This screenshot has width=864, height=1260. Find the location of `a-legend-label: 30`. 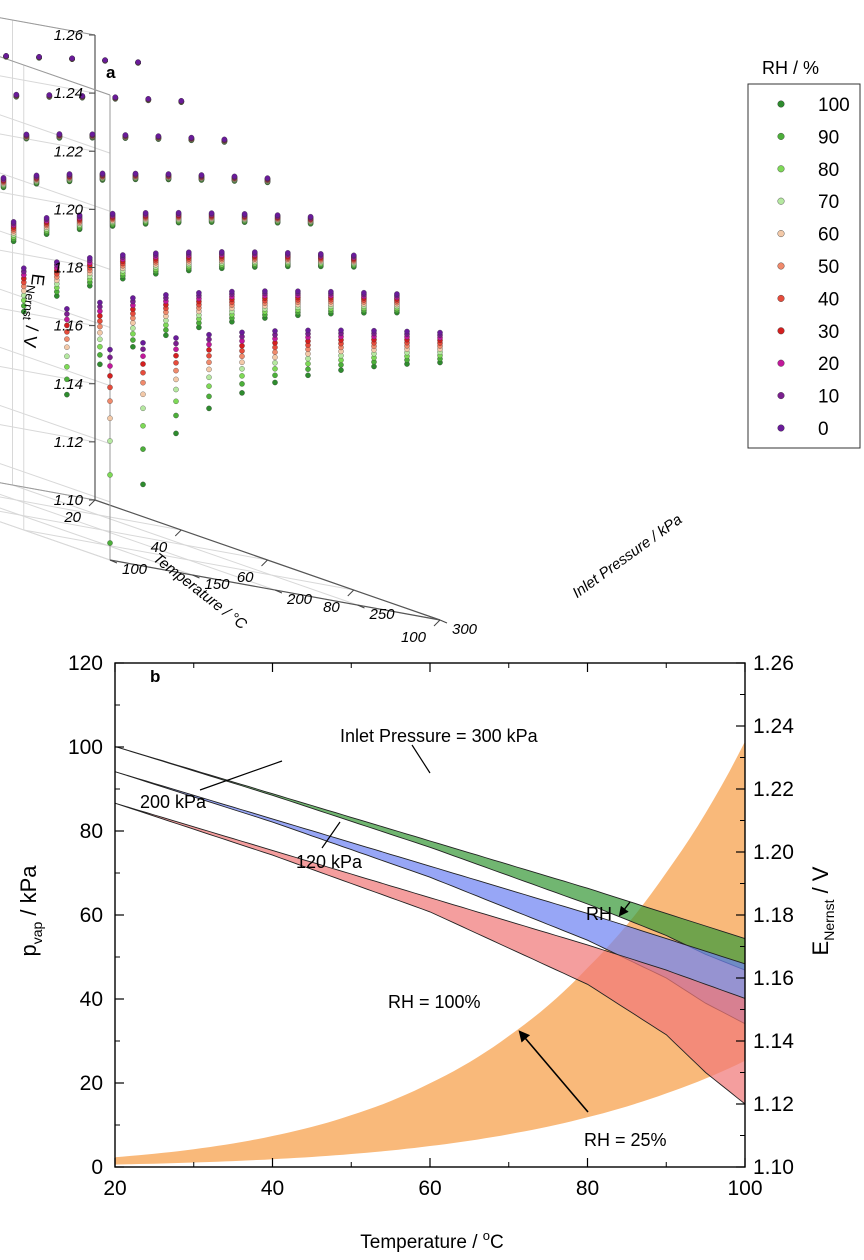

a-legend-label: 30 is located at coordinates (828, 332).